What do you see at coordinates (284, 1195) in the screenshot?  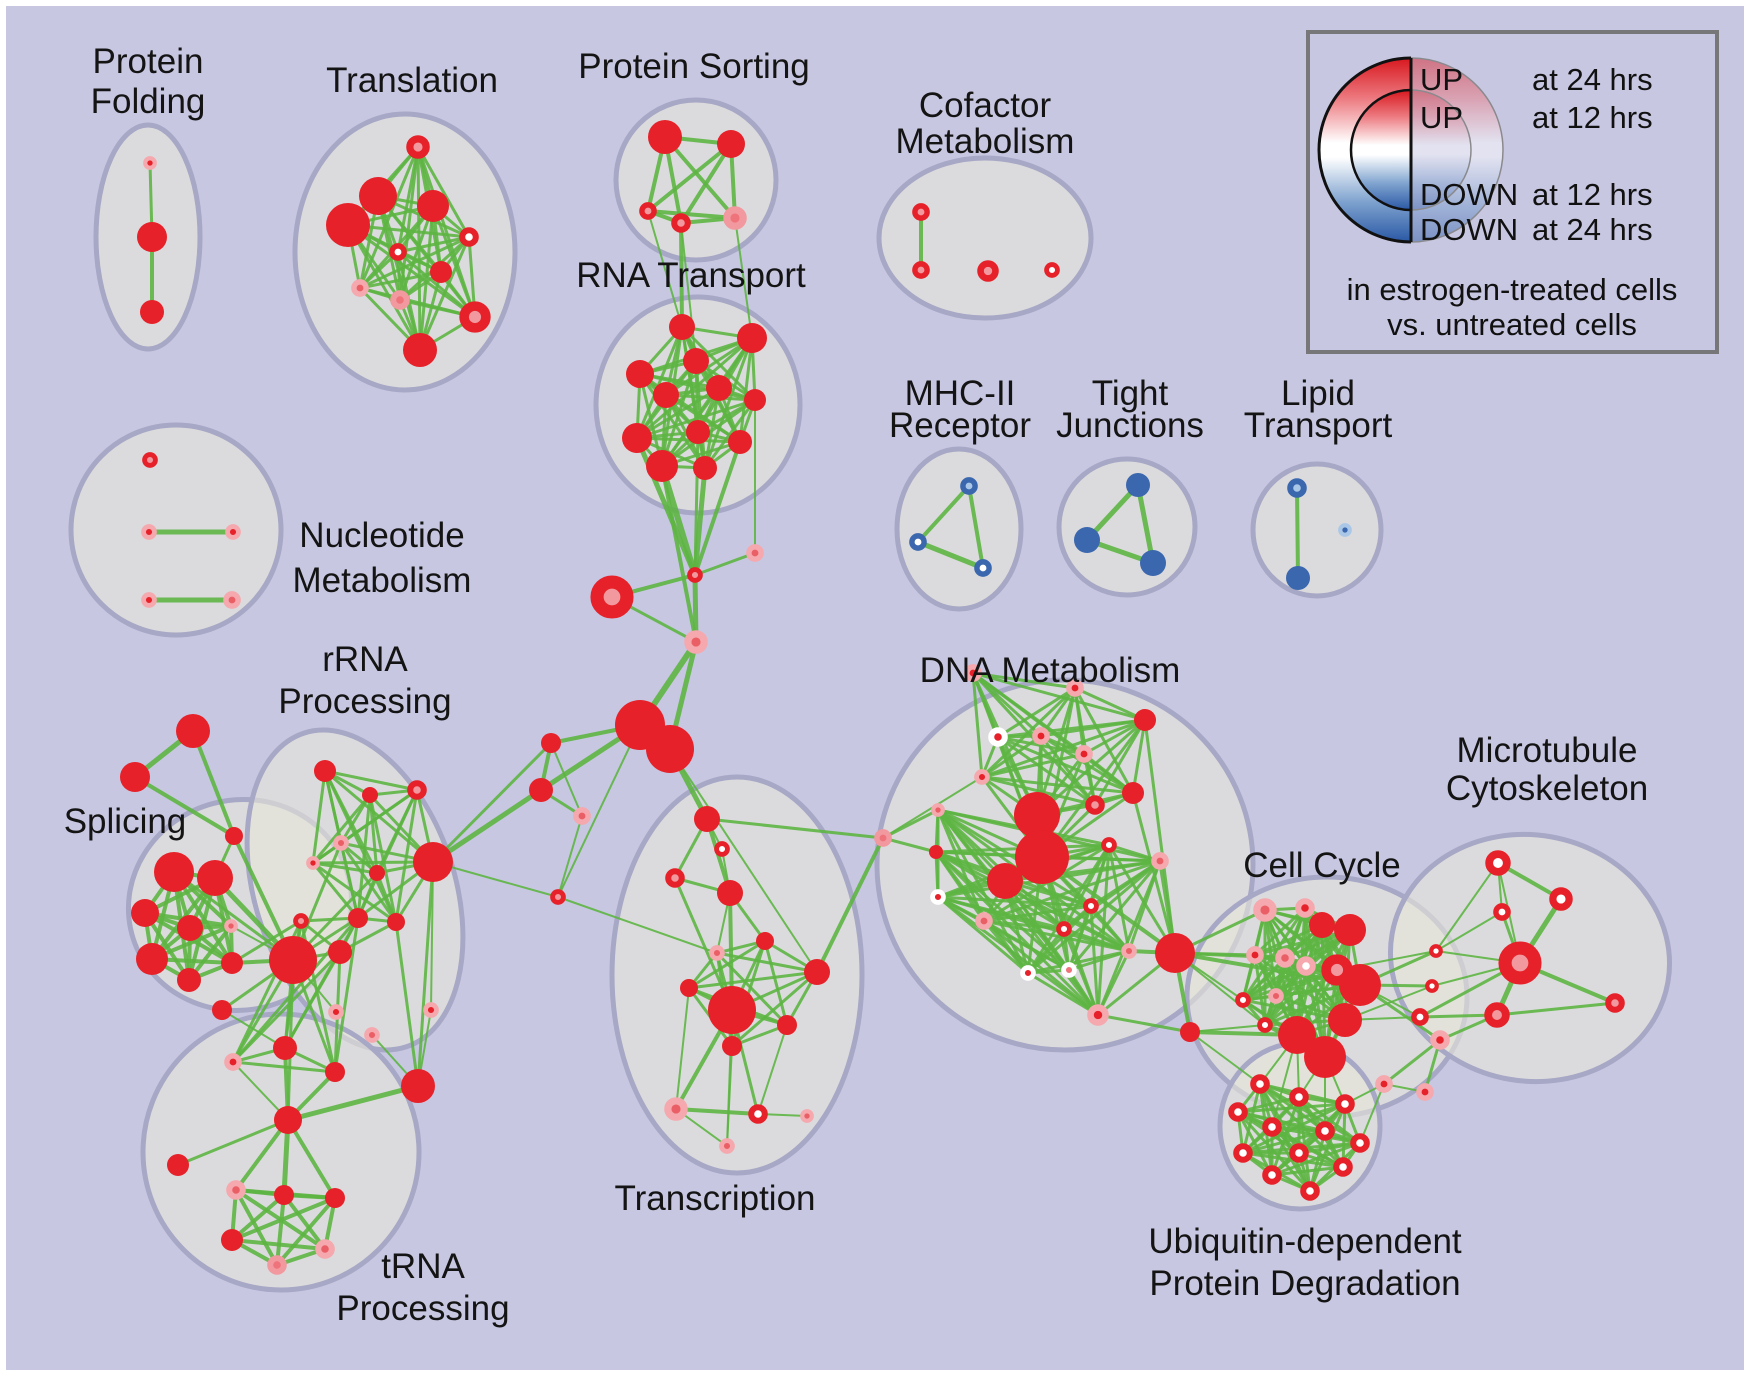 I see `node-n4` at bounding box center [284, 1195].